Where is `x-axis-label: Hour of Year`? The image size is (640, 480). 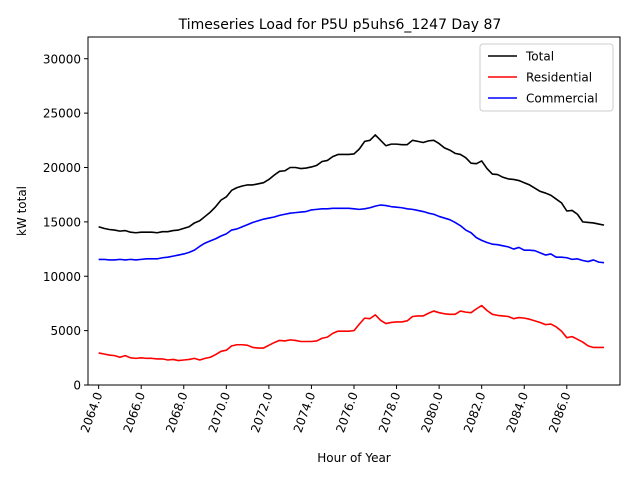
x-axis-label: Hour of Year is located at coordinates (354, 458).